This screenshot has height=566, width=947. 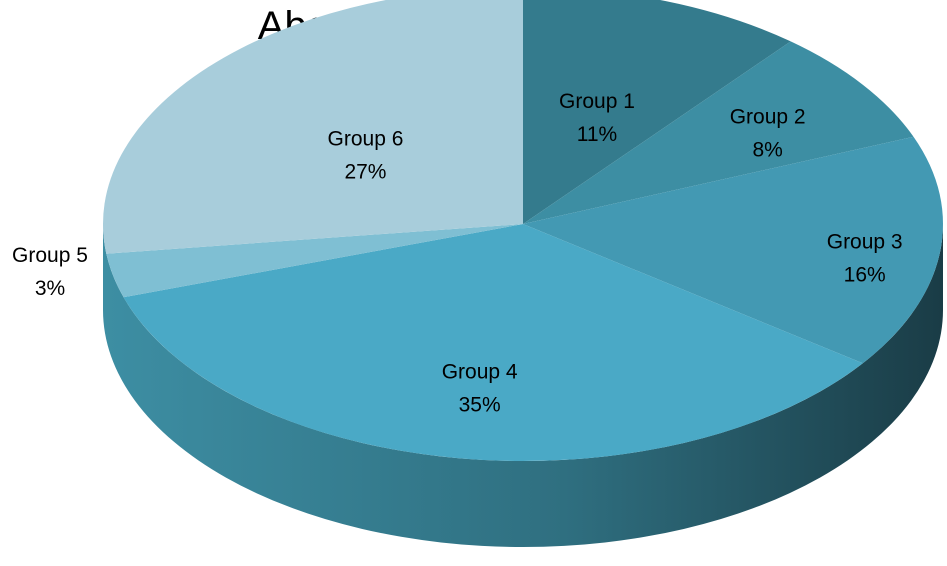 What do you see at coordinates (597, 134) in the screenshot?
I see `slice-value-1: 11%` at bounding box center [597, 134].